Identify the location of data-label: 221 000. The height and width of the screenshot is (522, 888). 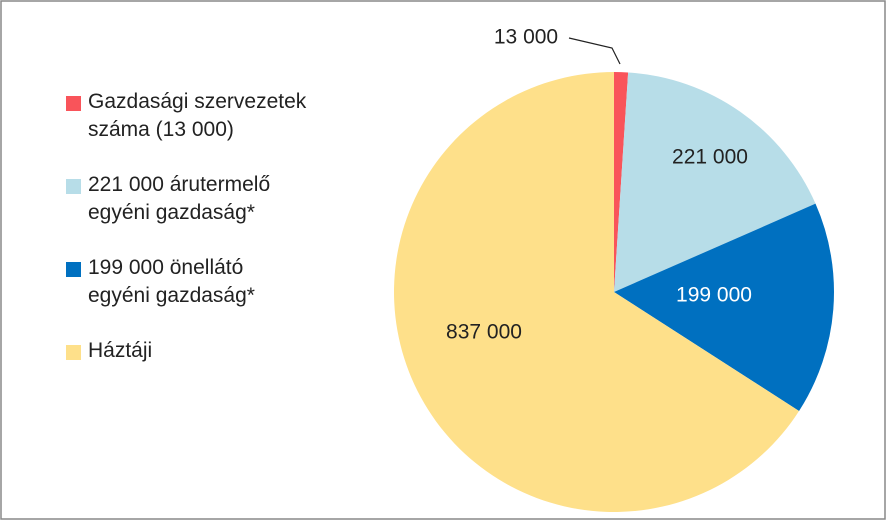
(710, 157).